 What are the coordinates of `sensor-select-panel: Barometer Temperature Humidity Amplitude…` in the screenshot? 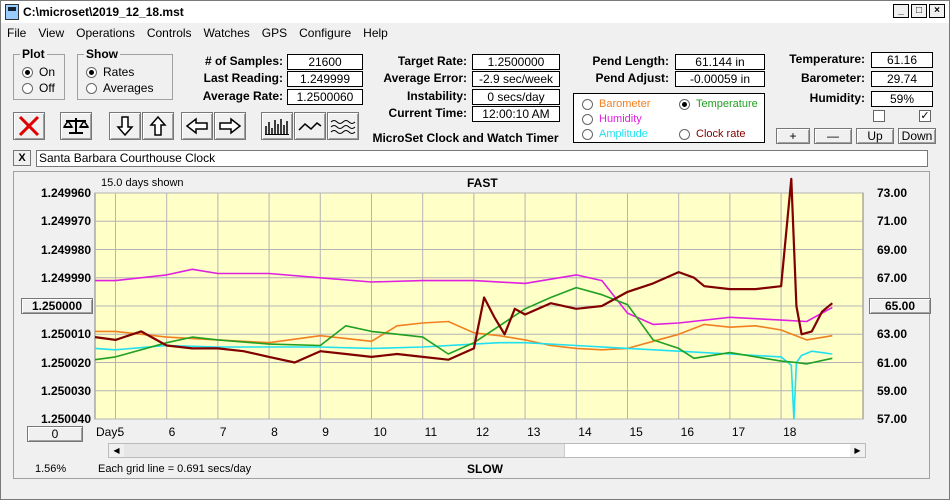 It's located at (669, 118).